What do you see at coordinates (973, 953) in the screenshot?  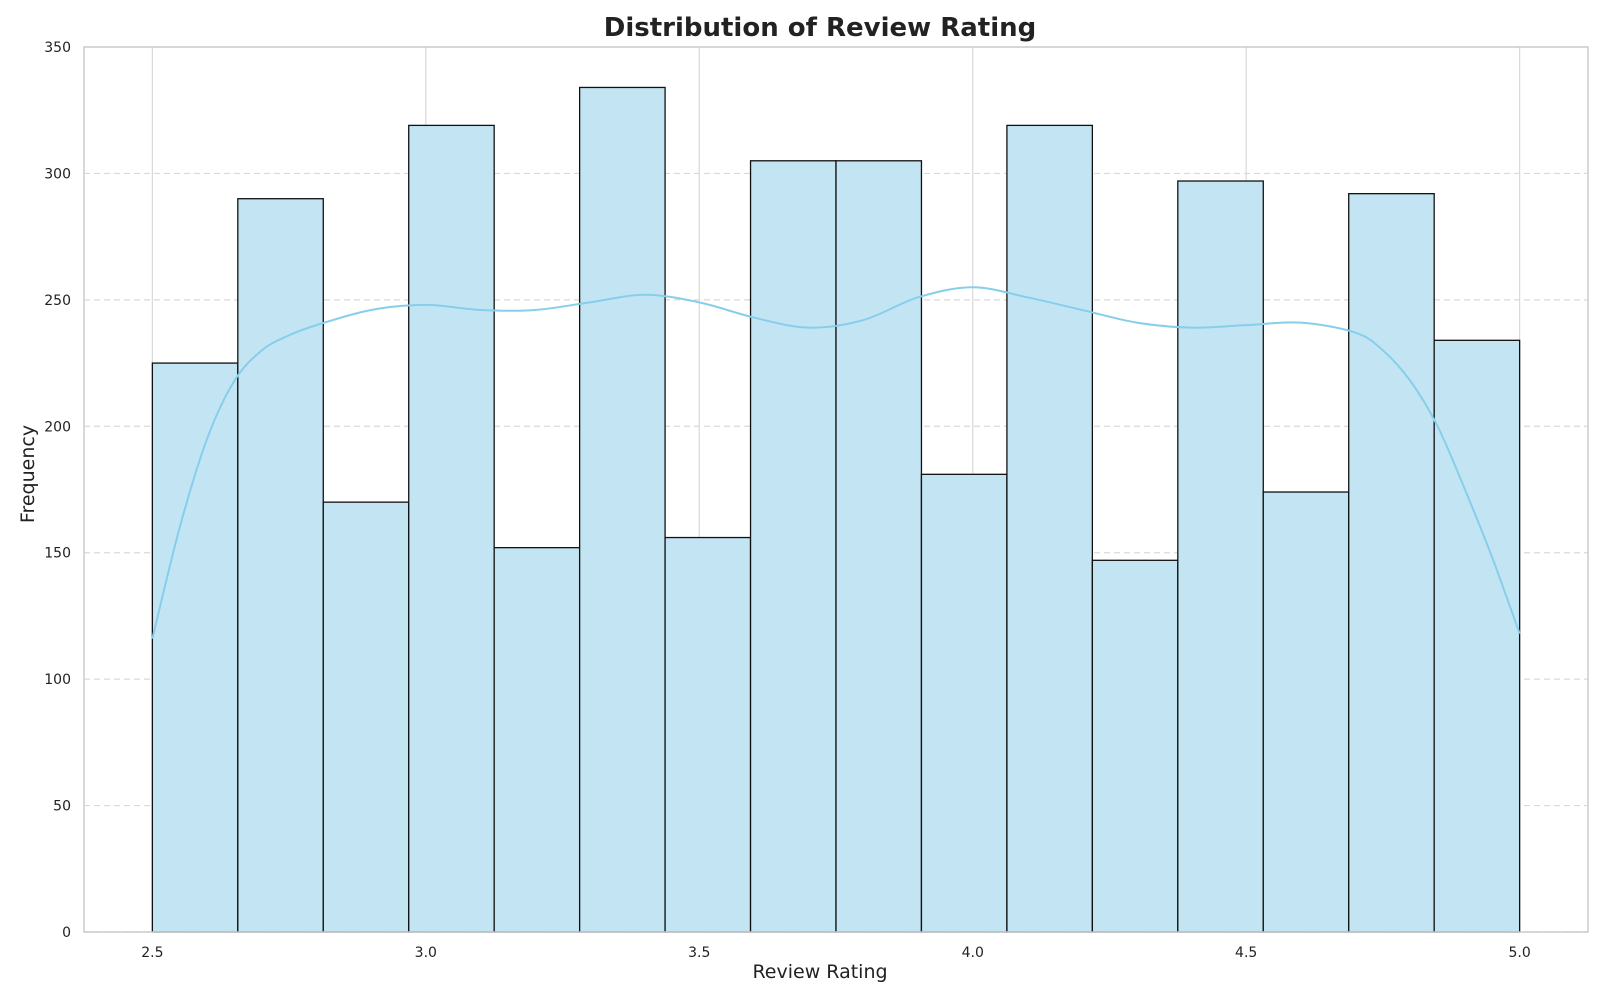 I see `x-tick-label: 4.0` at bounding box center [973, 953].